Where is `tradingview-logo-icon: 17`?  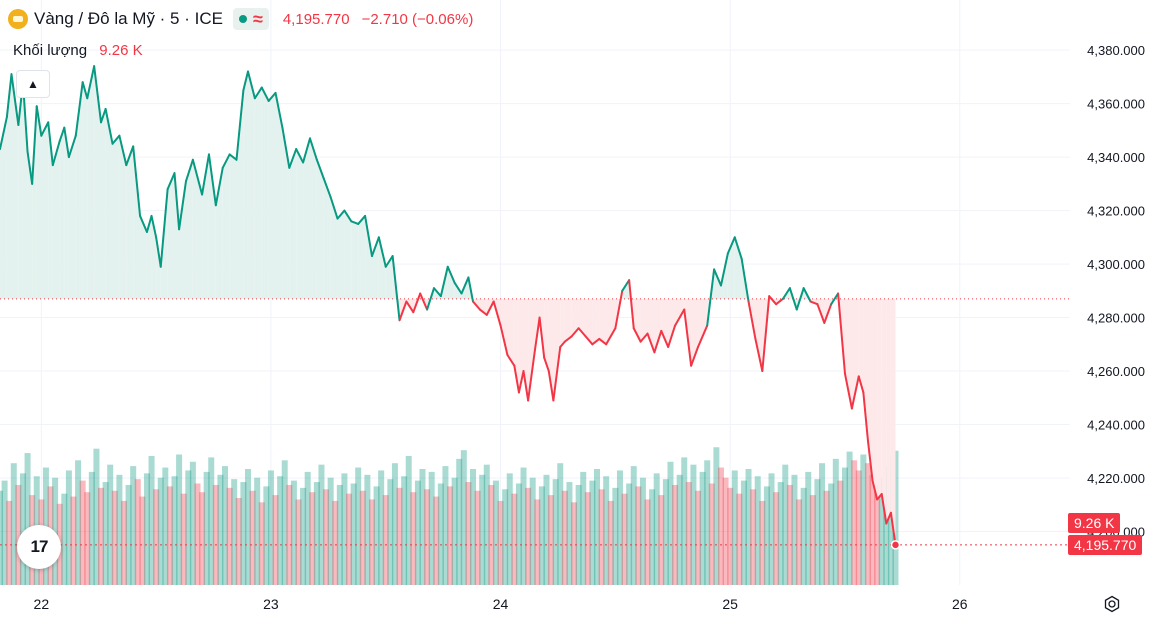
tradingview-logo-icon: 17 is located at coordinates (39, 547).